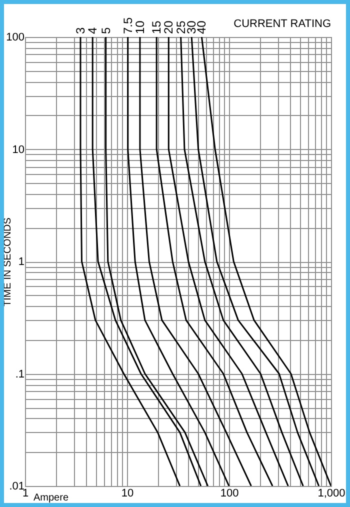 The height and width of the screenshot is (507, 350). Describe the element at coordinates (21, 262) in the screenshot. I see `y-tick-label: 1` at that location.